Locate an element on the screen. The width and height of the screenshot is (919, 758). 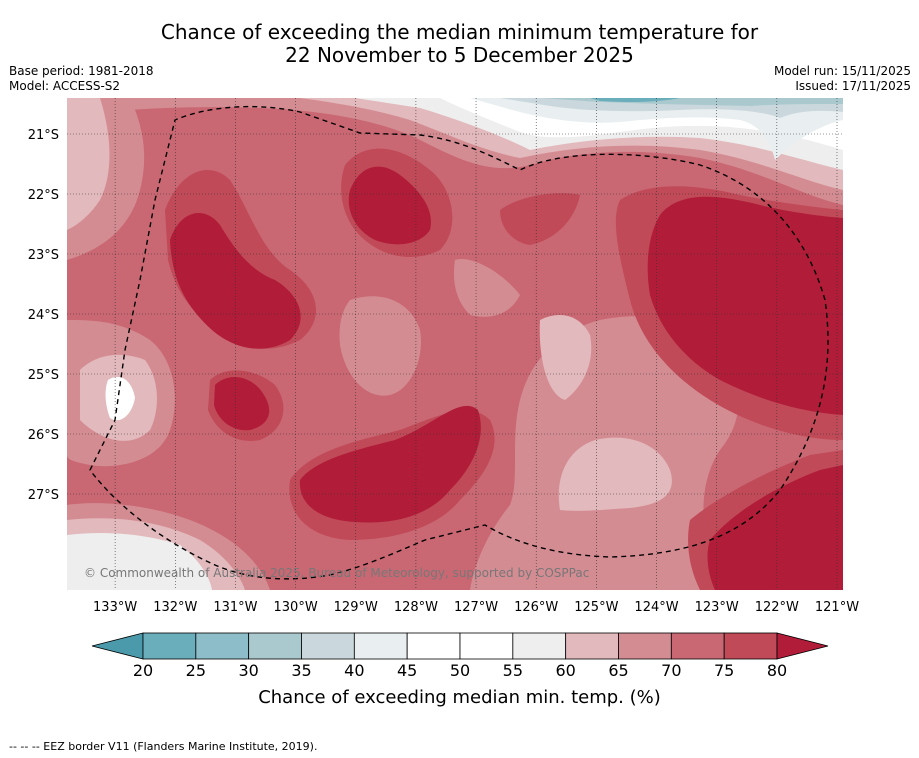
field-55-60-sw is located at coordinates (139, 561).